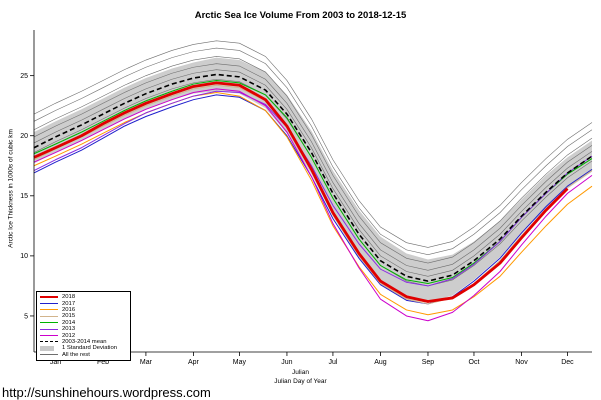 The height and width of the screenshot is (400, 601). I want to click on y-tick-label: 25, so click(24, 76).